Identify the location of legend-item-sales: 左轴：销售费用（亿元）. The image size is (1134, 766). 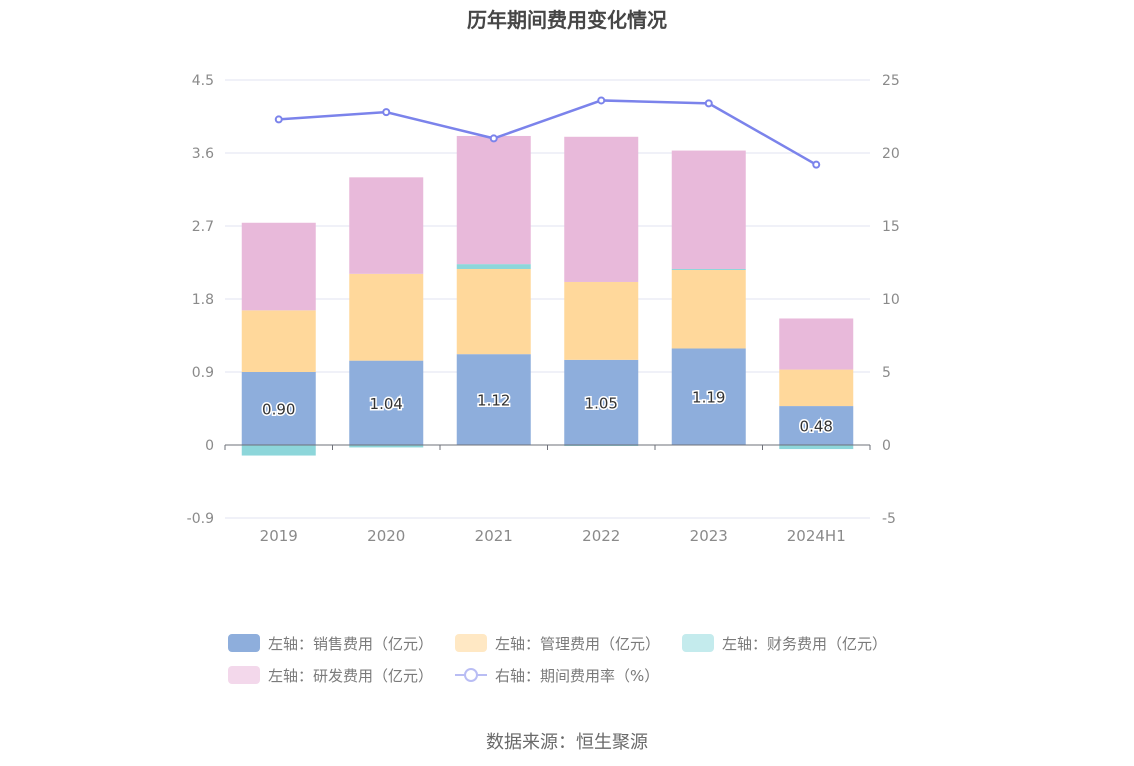
(330, 643).